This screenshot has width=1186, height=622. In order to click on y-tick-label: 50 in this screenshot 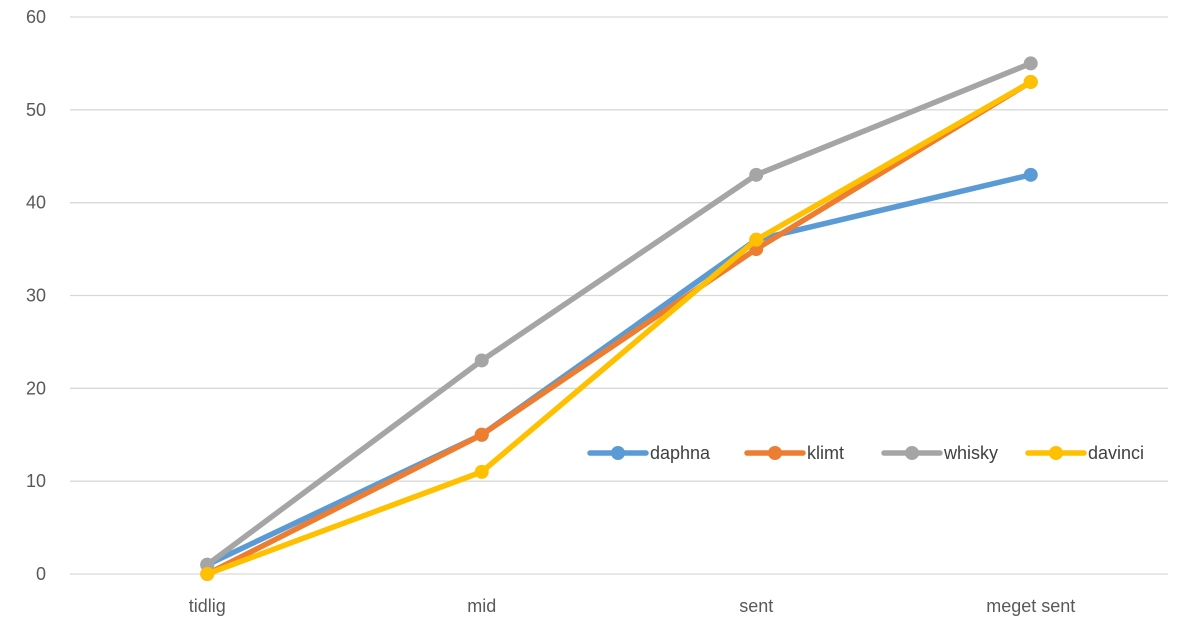, I will do `click(36, 110)`.